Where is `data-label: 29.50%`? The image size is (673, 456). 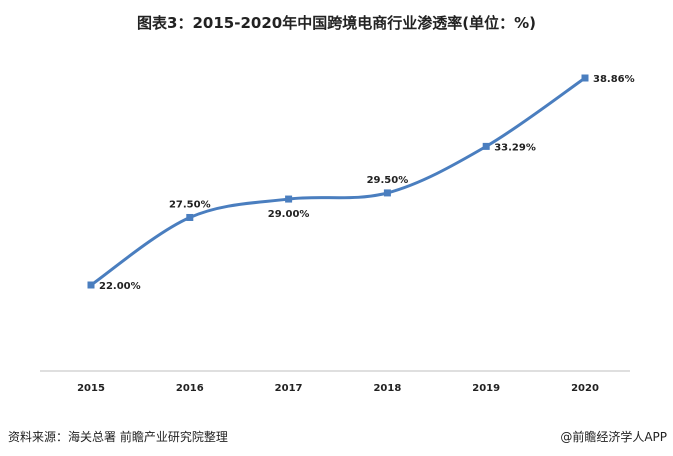 data-label: 29.50% is located at coordinates (388, 180).